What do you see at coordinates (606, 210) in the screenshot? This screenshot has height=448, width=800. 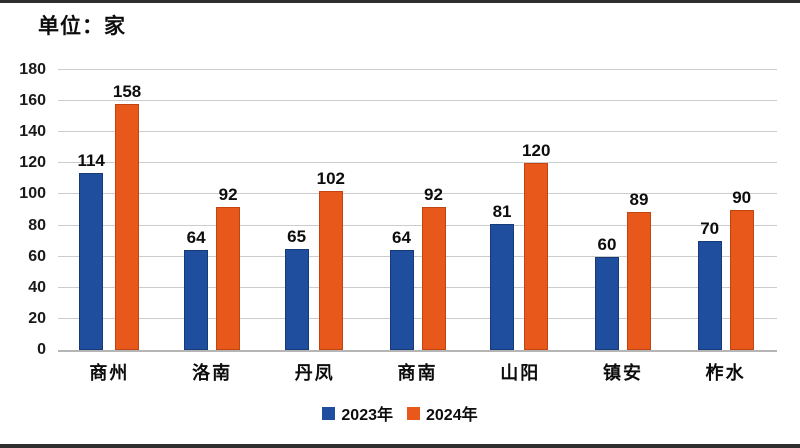 I see `bar-column: 60` at bounding box center [606, 210].